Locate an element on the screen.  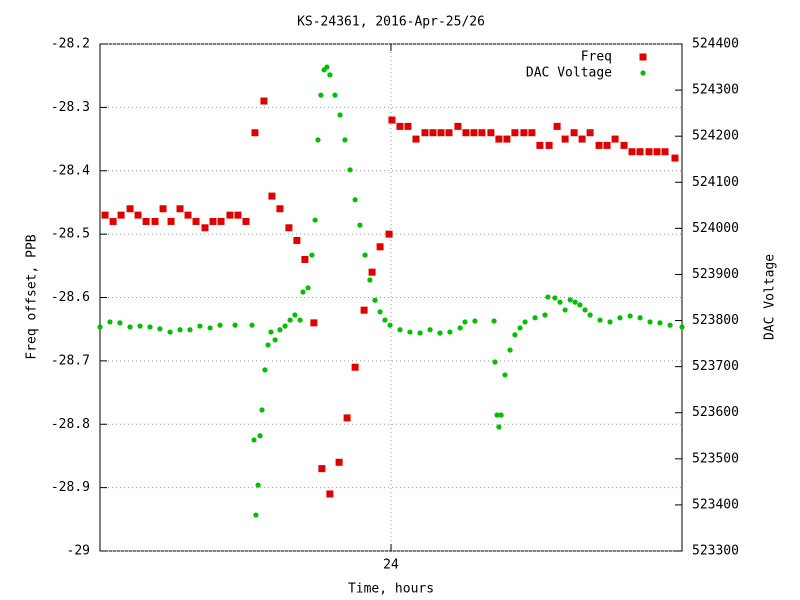
y2-tick-label: 523900 is located at coordinates (715, 274).